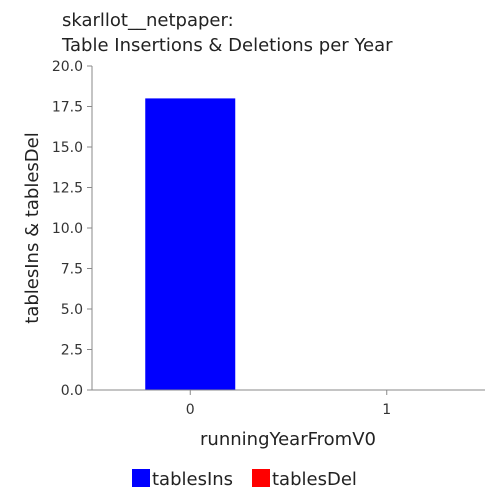  What do you see at coordinates (190, 410) in the screenshot?
I see `x-tick-label: 0` at bounding box center [190, 410].